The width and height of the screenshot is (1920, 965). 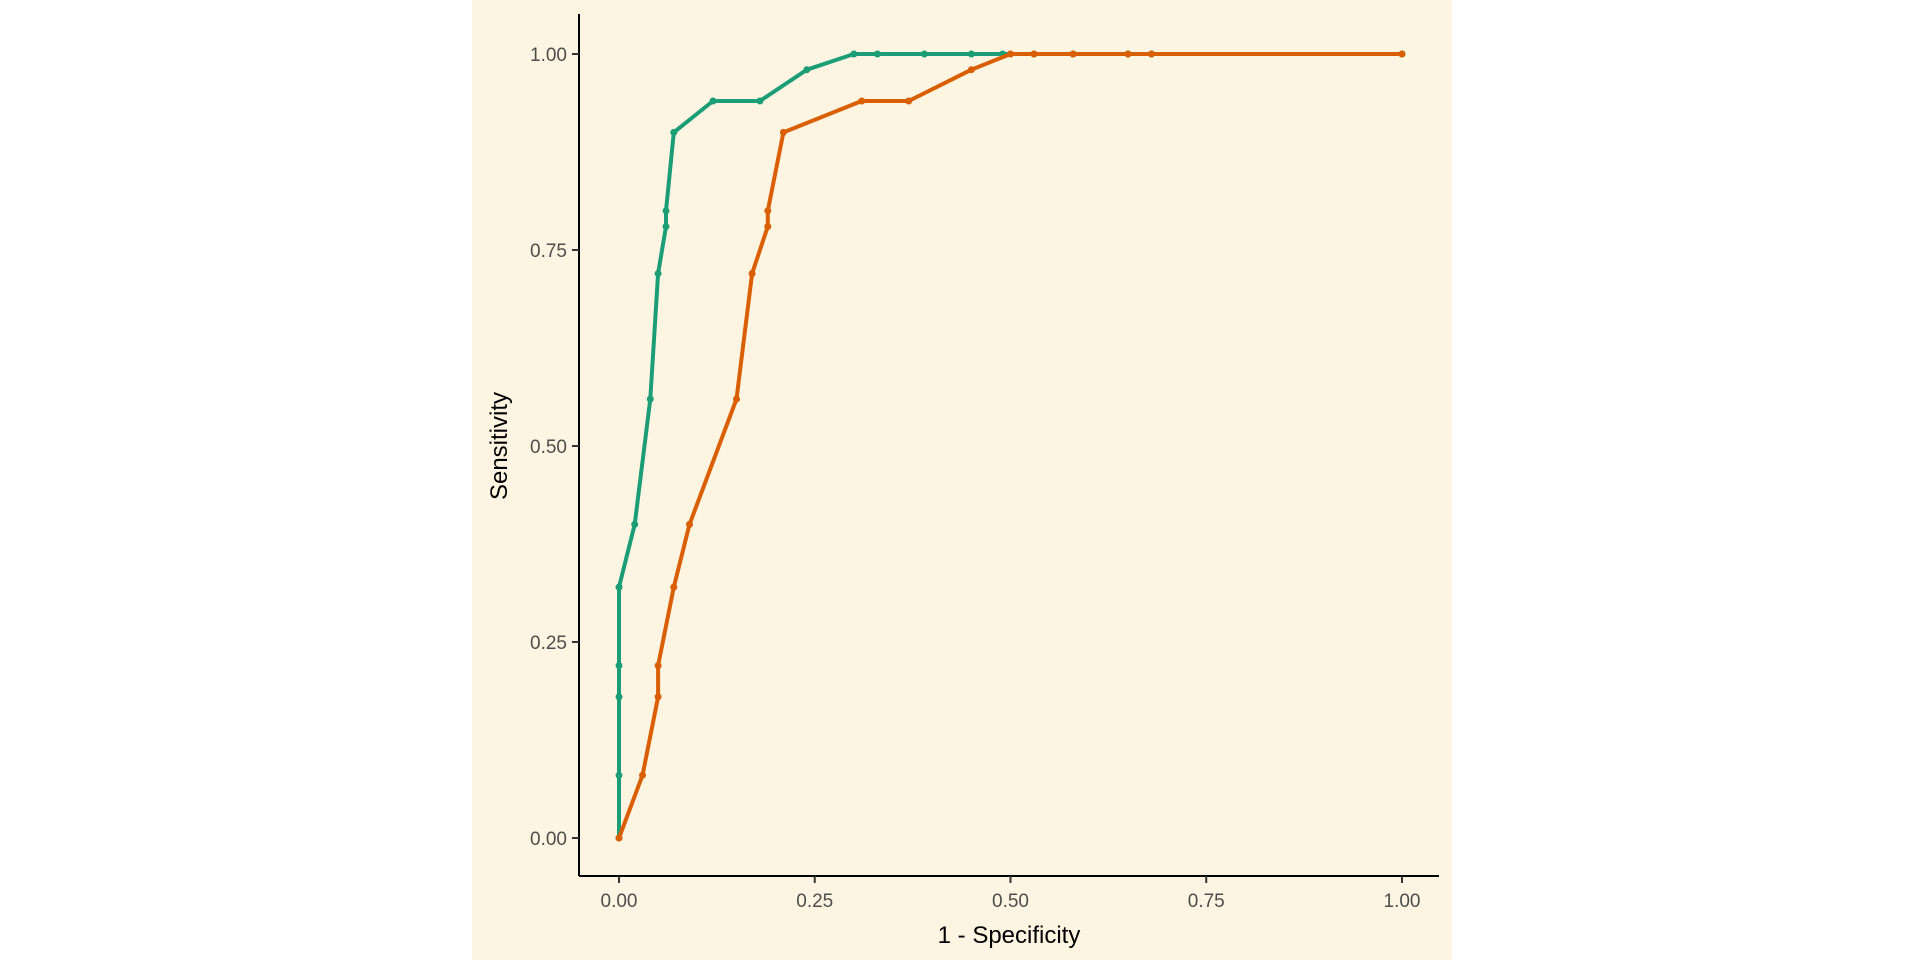 I want to click on y-tick-label: 0.00, so click(x=548, y=839).